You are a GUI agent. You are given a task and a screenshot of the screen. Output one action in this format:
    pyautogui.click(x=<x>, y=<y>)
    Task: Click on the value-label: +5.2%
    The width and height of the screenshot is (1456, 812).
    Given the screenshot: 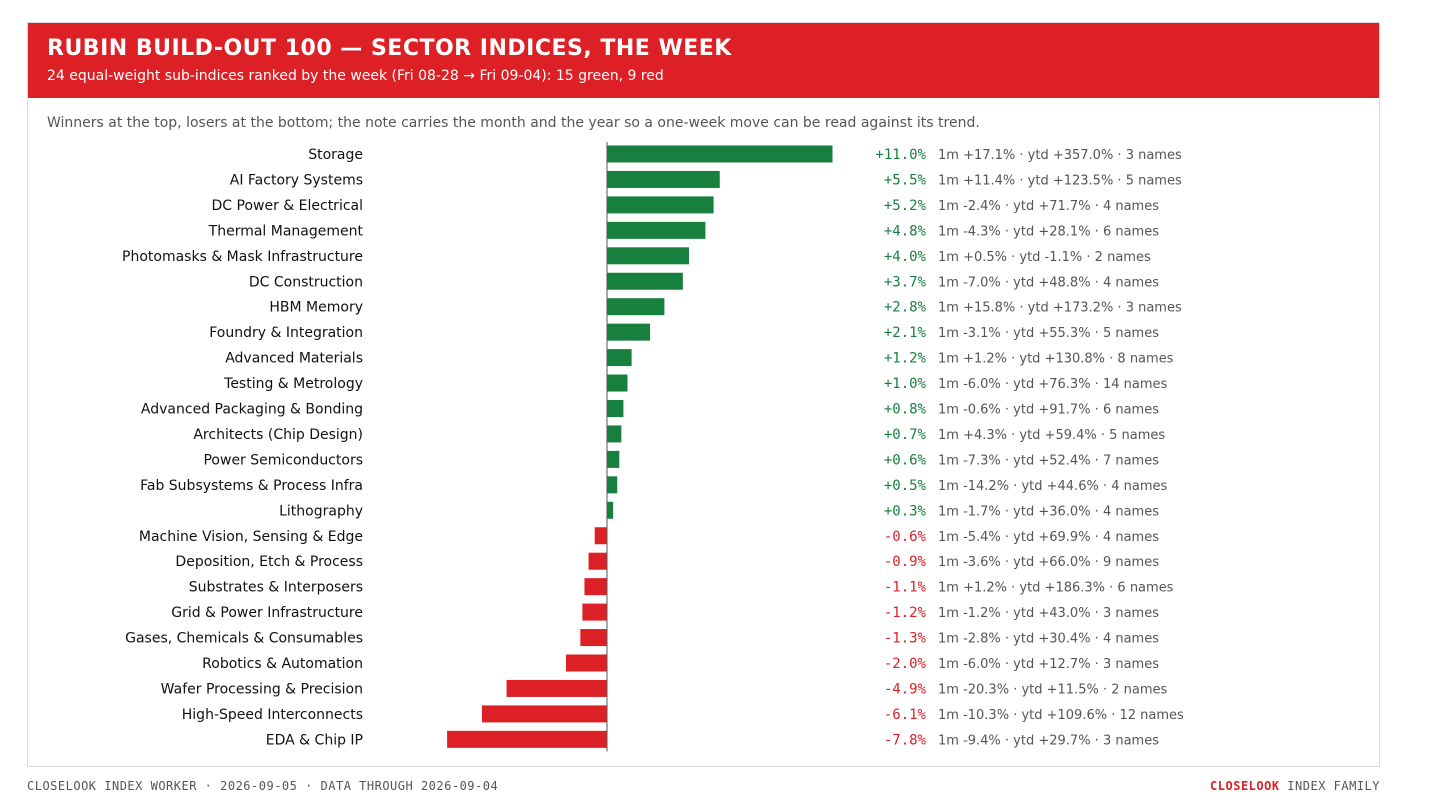 What is the action you would take?
    pyautogui.click(x=905, y=206)
    